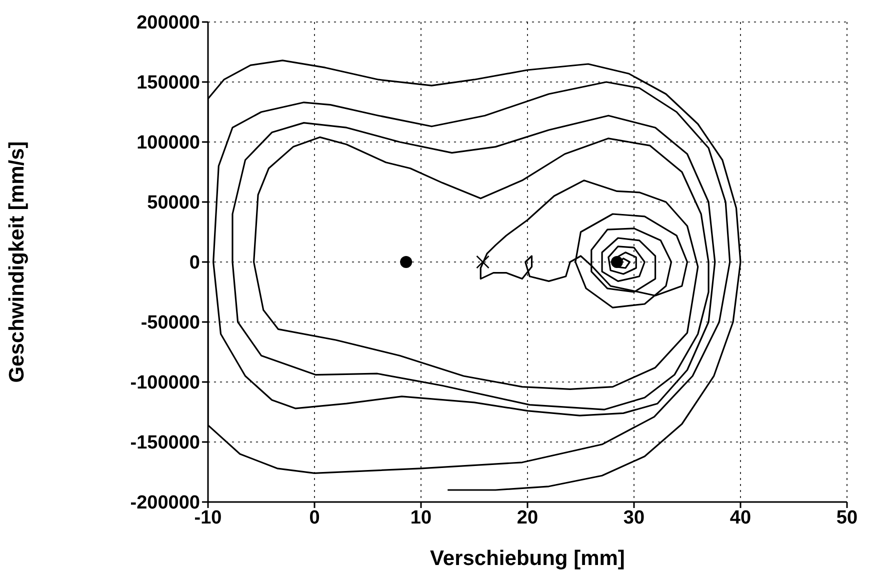 This screenshot has height=579, width=869. I want to click on x-tick-label: 20, so click(527, 517).